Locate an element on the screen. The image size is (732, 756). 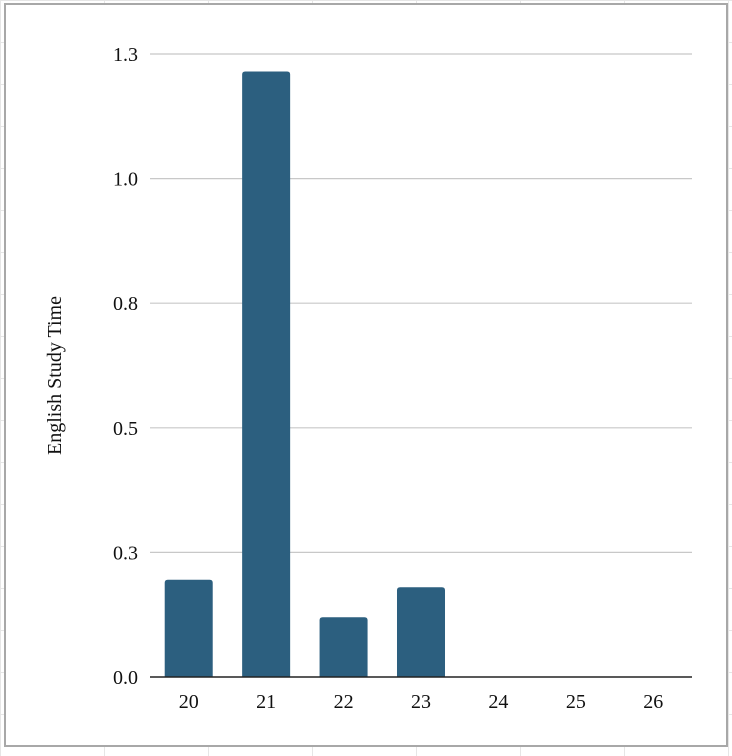
y-tick-label: 1.3 is located at coordinates (125, 55).